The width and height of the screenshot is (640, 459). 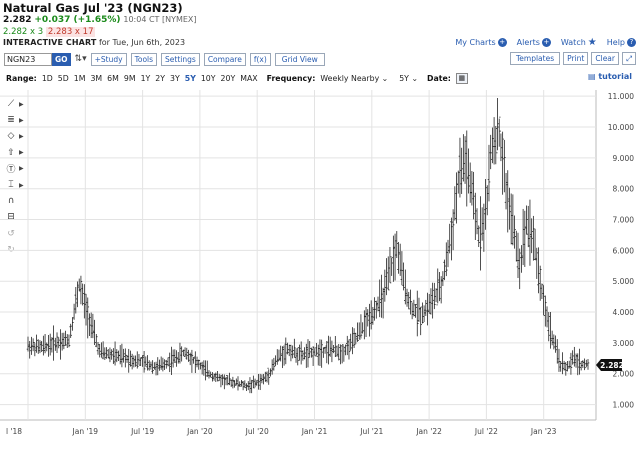 I want to click on line-tool: ⟋ ▶, so click(x=16, y=104).